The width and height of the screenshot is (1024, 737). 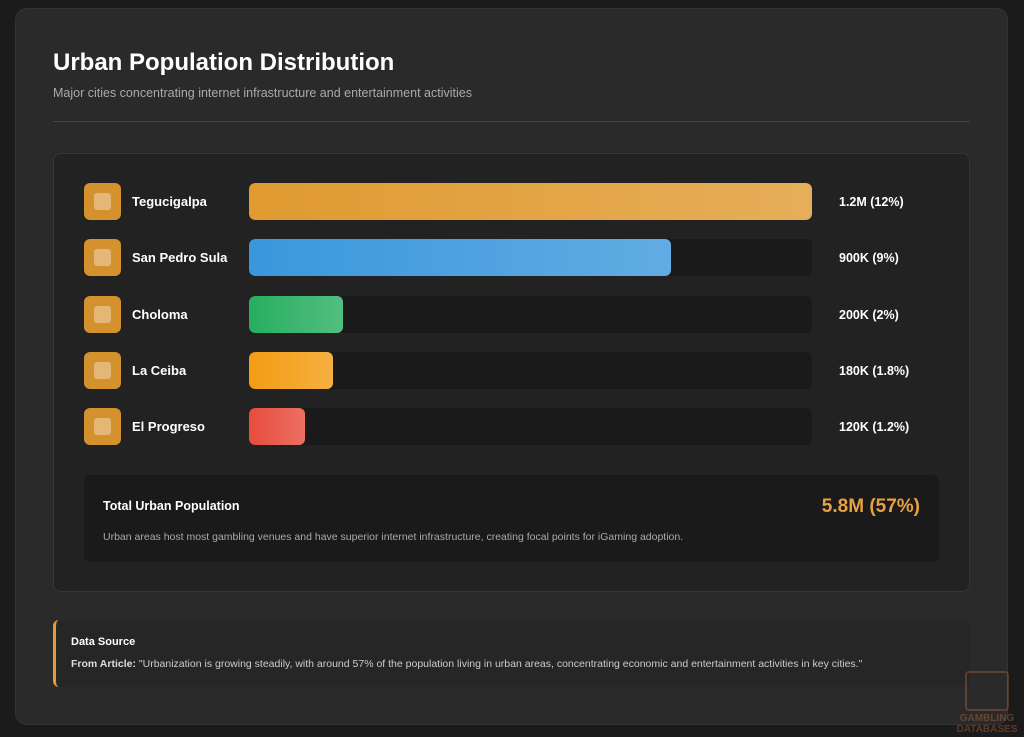 I want to click on value-label: 1.2M (12%), so click(x=871, y=202).